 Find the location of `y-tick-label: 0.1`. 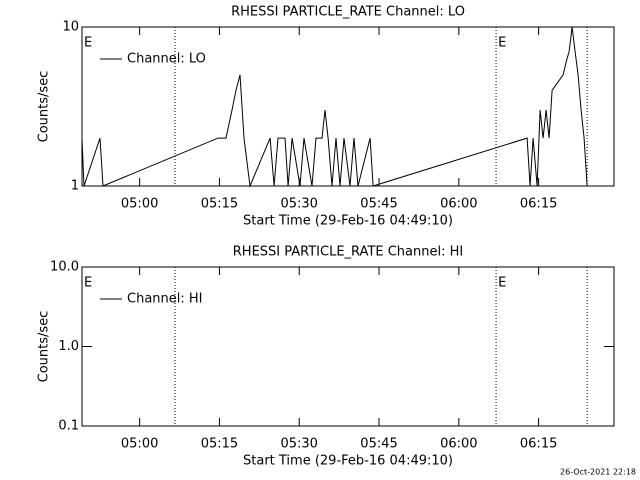

y-tick-label: 0.1 is located at coordinates (68, 426).